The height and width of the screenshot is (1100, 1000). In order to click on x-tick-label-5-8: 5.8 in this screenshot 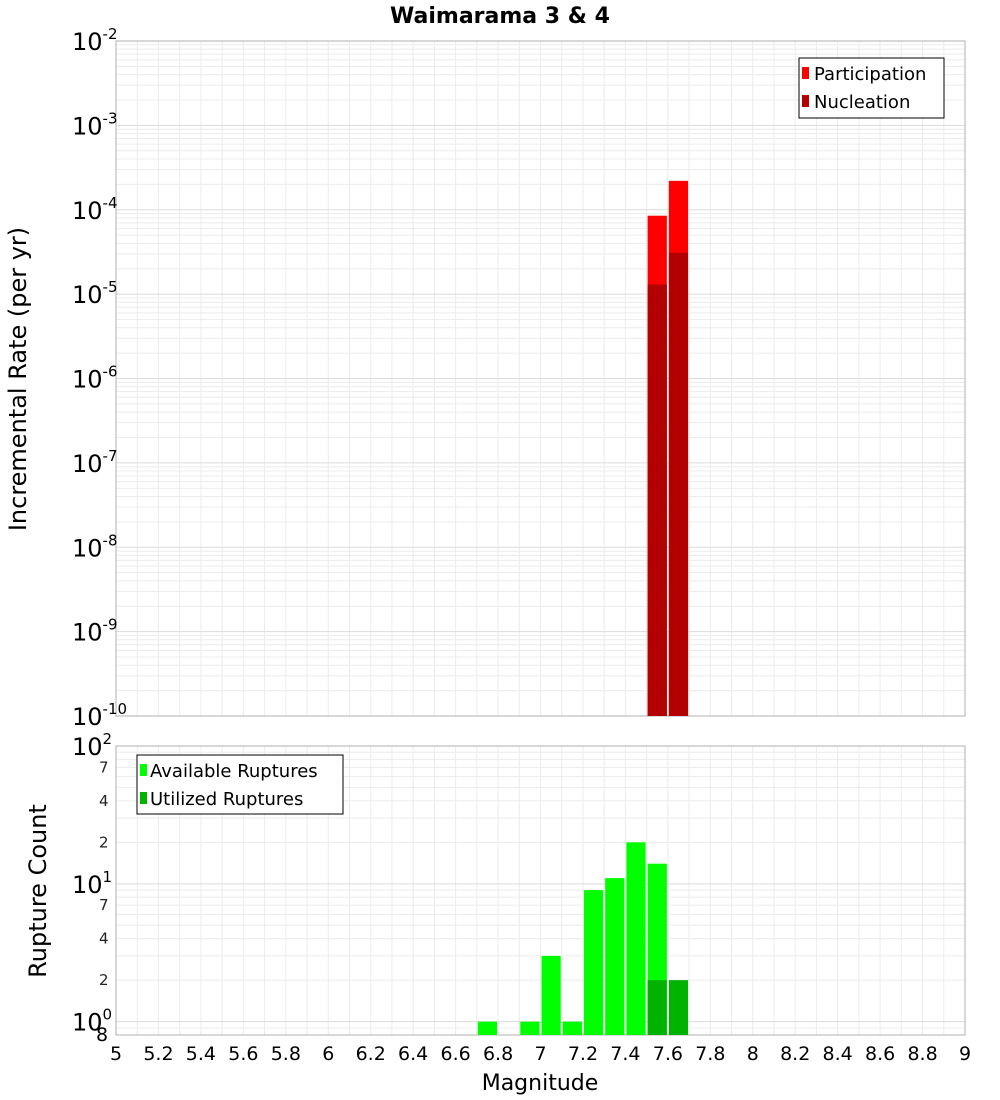, I will do `click(286, 1054)`.